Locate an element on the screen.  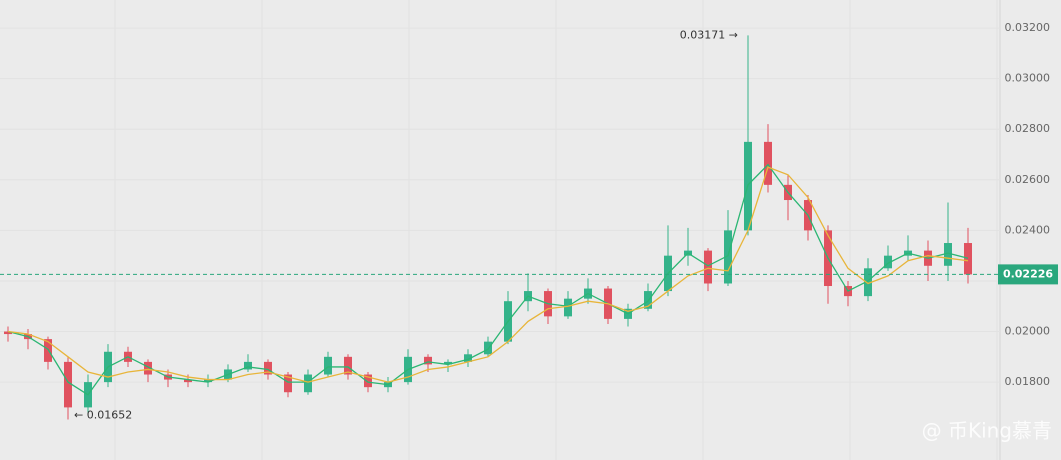
last-price-label: 0.02226 is located at coordinates (1028, 273).